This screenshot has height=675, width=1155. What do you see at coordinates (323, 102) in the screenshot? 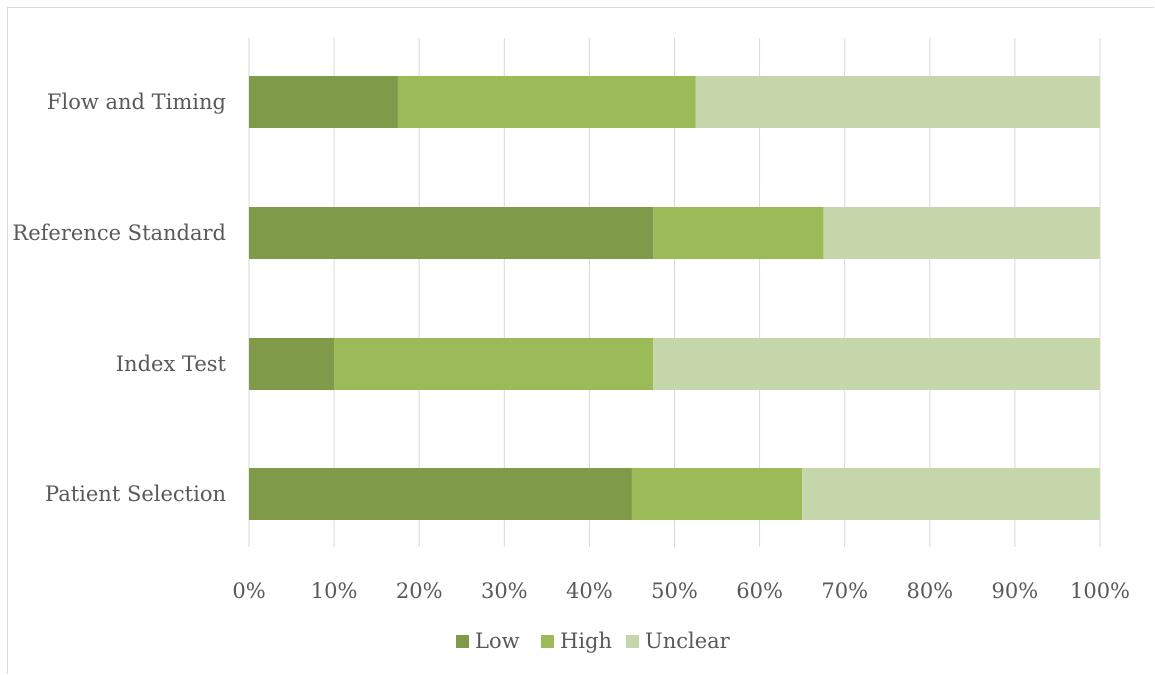
I see `bar-low-flow-and-timing` at bounding box center [323, 102].